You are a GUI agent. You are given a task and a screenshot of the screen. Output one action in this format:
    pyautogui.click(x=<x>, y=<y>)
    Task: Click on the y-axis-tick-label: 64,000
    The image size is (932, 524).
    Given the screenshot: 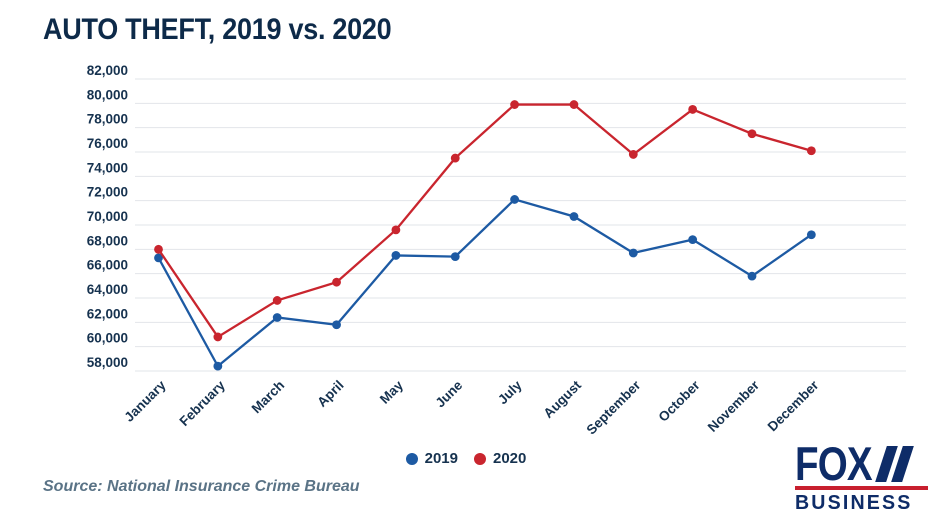 What is the action you would take?
    pyautogui.click(x=107, y=289)
    